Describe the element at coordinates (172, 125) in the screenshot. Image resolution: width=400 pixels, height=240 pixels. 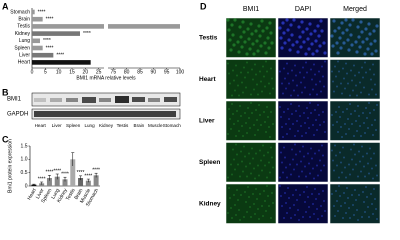
I see `lane-label: Stomach` at that location.